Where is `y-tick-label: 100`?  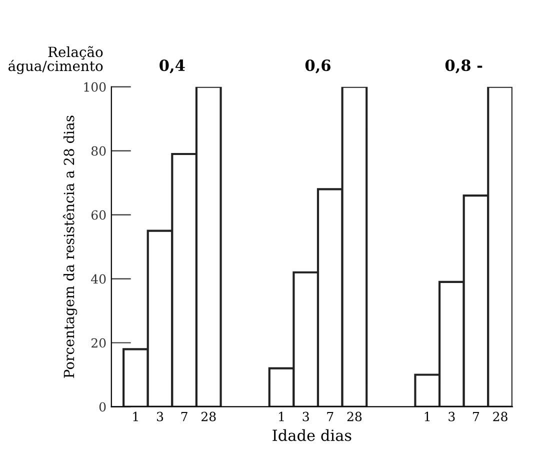
y-tick-label: 100 is located at coordinates (95, 87).